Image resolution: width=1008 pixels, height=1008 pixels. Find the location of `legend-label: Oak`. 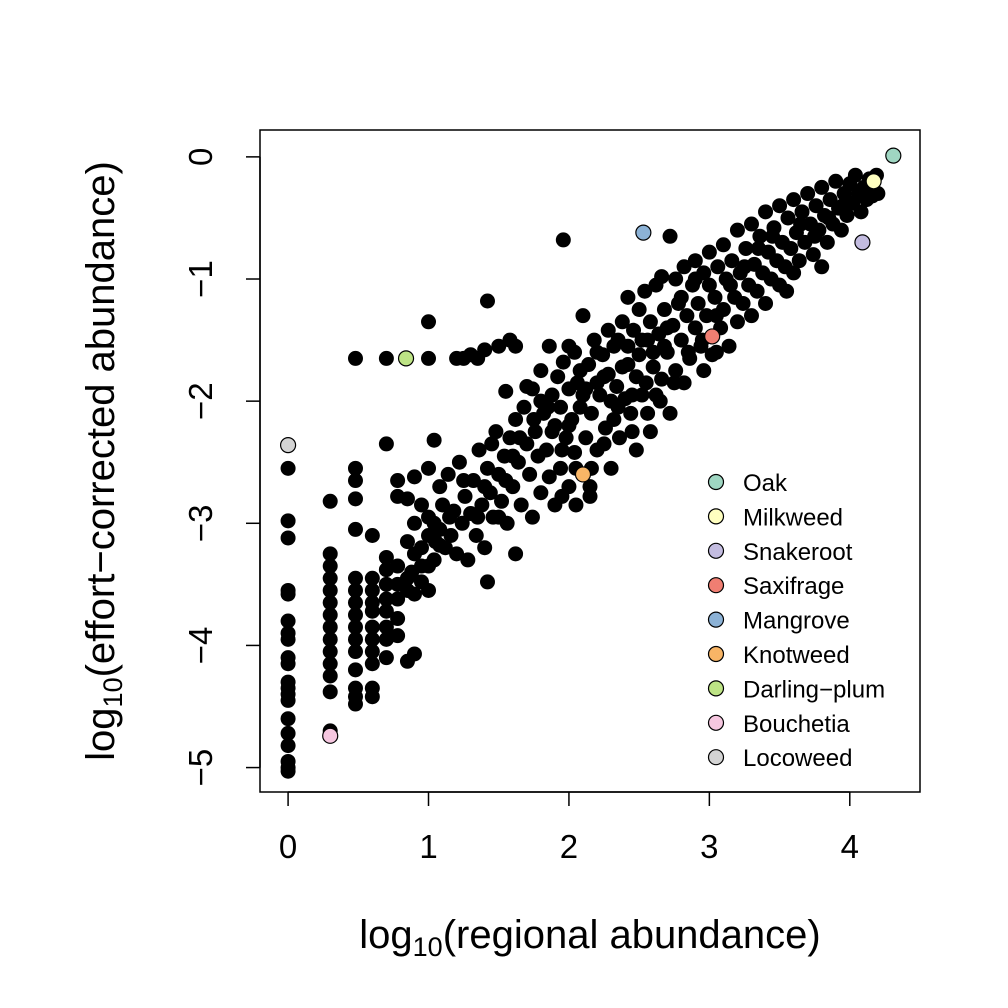

legend-label: Oak is located at coordinates (765, 483).